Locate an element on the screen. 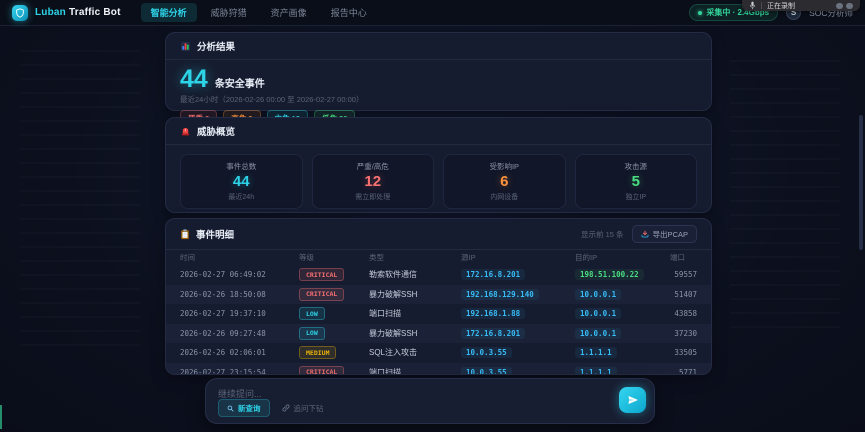  scrollbar is located at coordinates (861, 182).